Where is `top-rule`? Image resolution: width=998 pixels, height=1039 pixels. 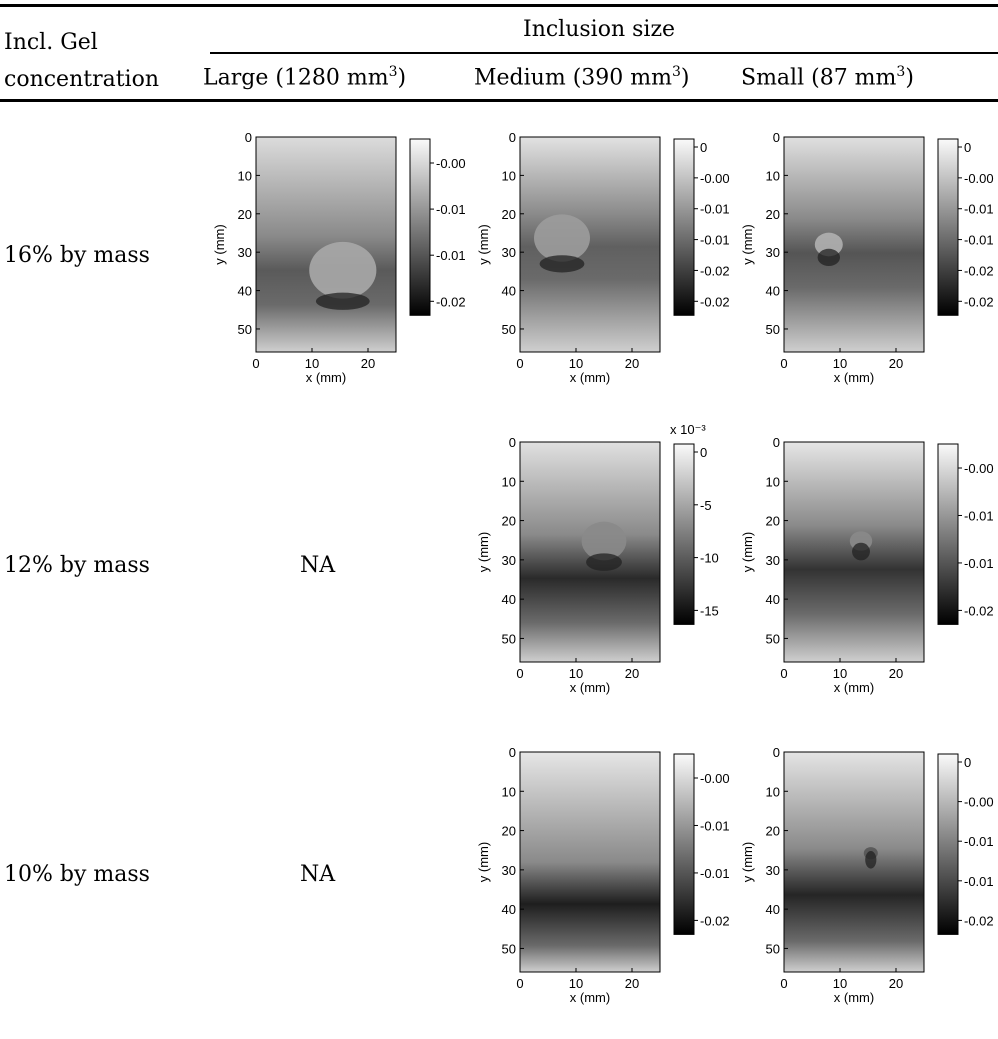 top-rule is located at coordinates (499, 5).